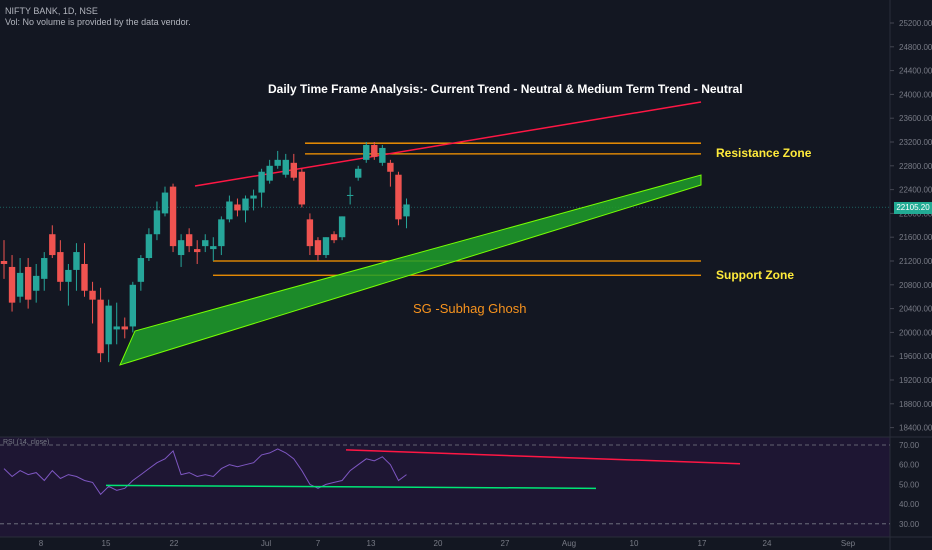  Describe the element at coordinates (909, 504) in the screenshot. I see `rsi-axis-tick: 40.00` at that location.